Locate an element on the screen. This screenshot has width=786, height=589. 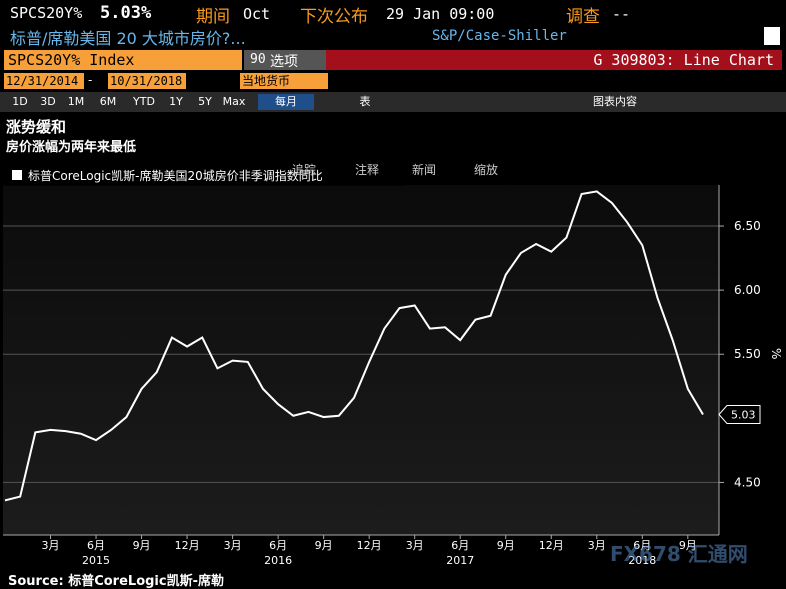
security: SPCS20Y% Index is located at coordinates (71, 60).